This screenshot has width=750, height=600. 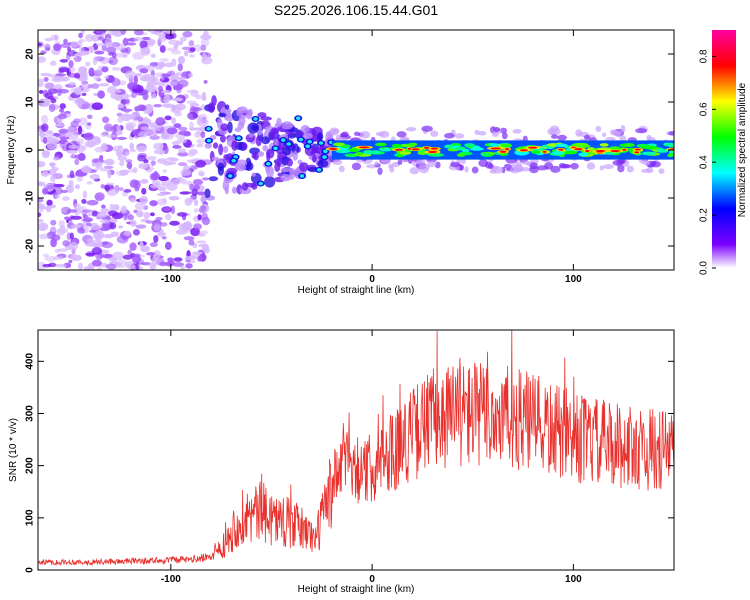 I want to click on colorbar-tick-label: 0.4, so click(x=704, y=162).